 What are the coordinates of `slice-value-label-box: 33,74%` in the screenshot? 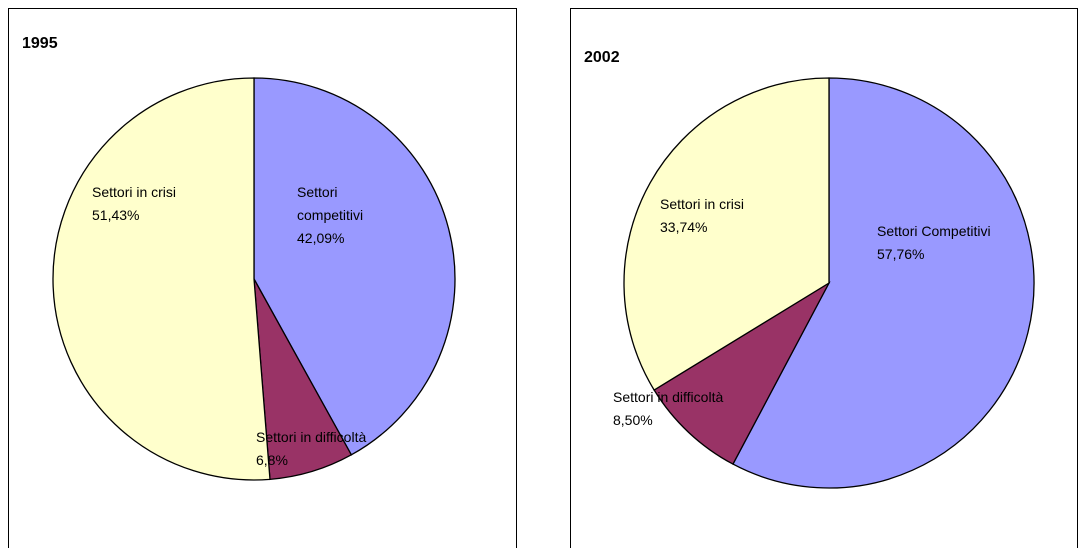 It's located at (684, 227).